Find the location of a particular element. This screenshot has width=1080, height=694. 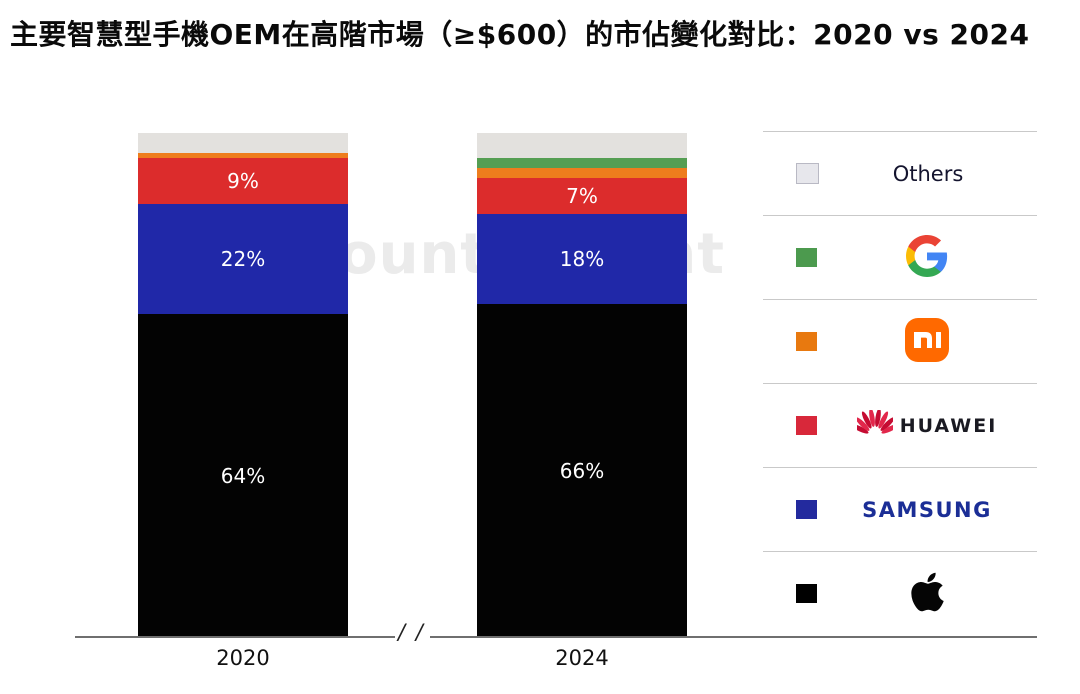

segment-apple-2020: 64% is located at coordinates (243, 475).